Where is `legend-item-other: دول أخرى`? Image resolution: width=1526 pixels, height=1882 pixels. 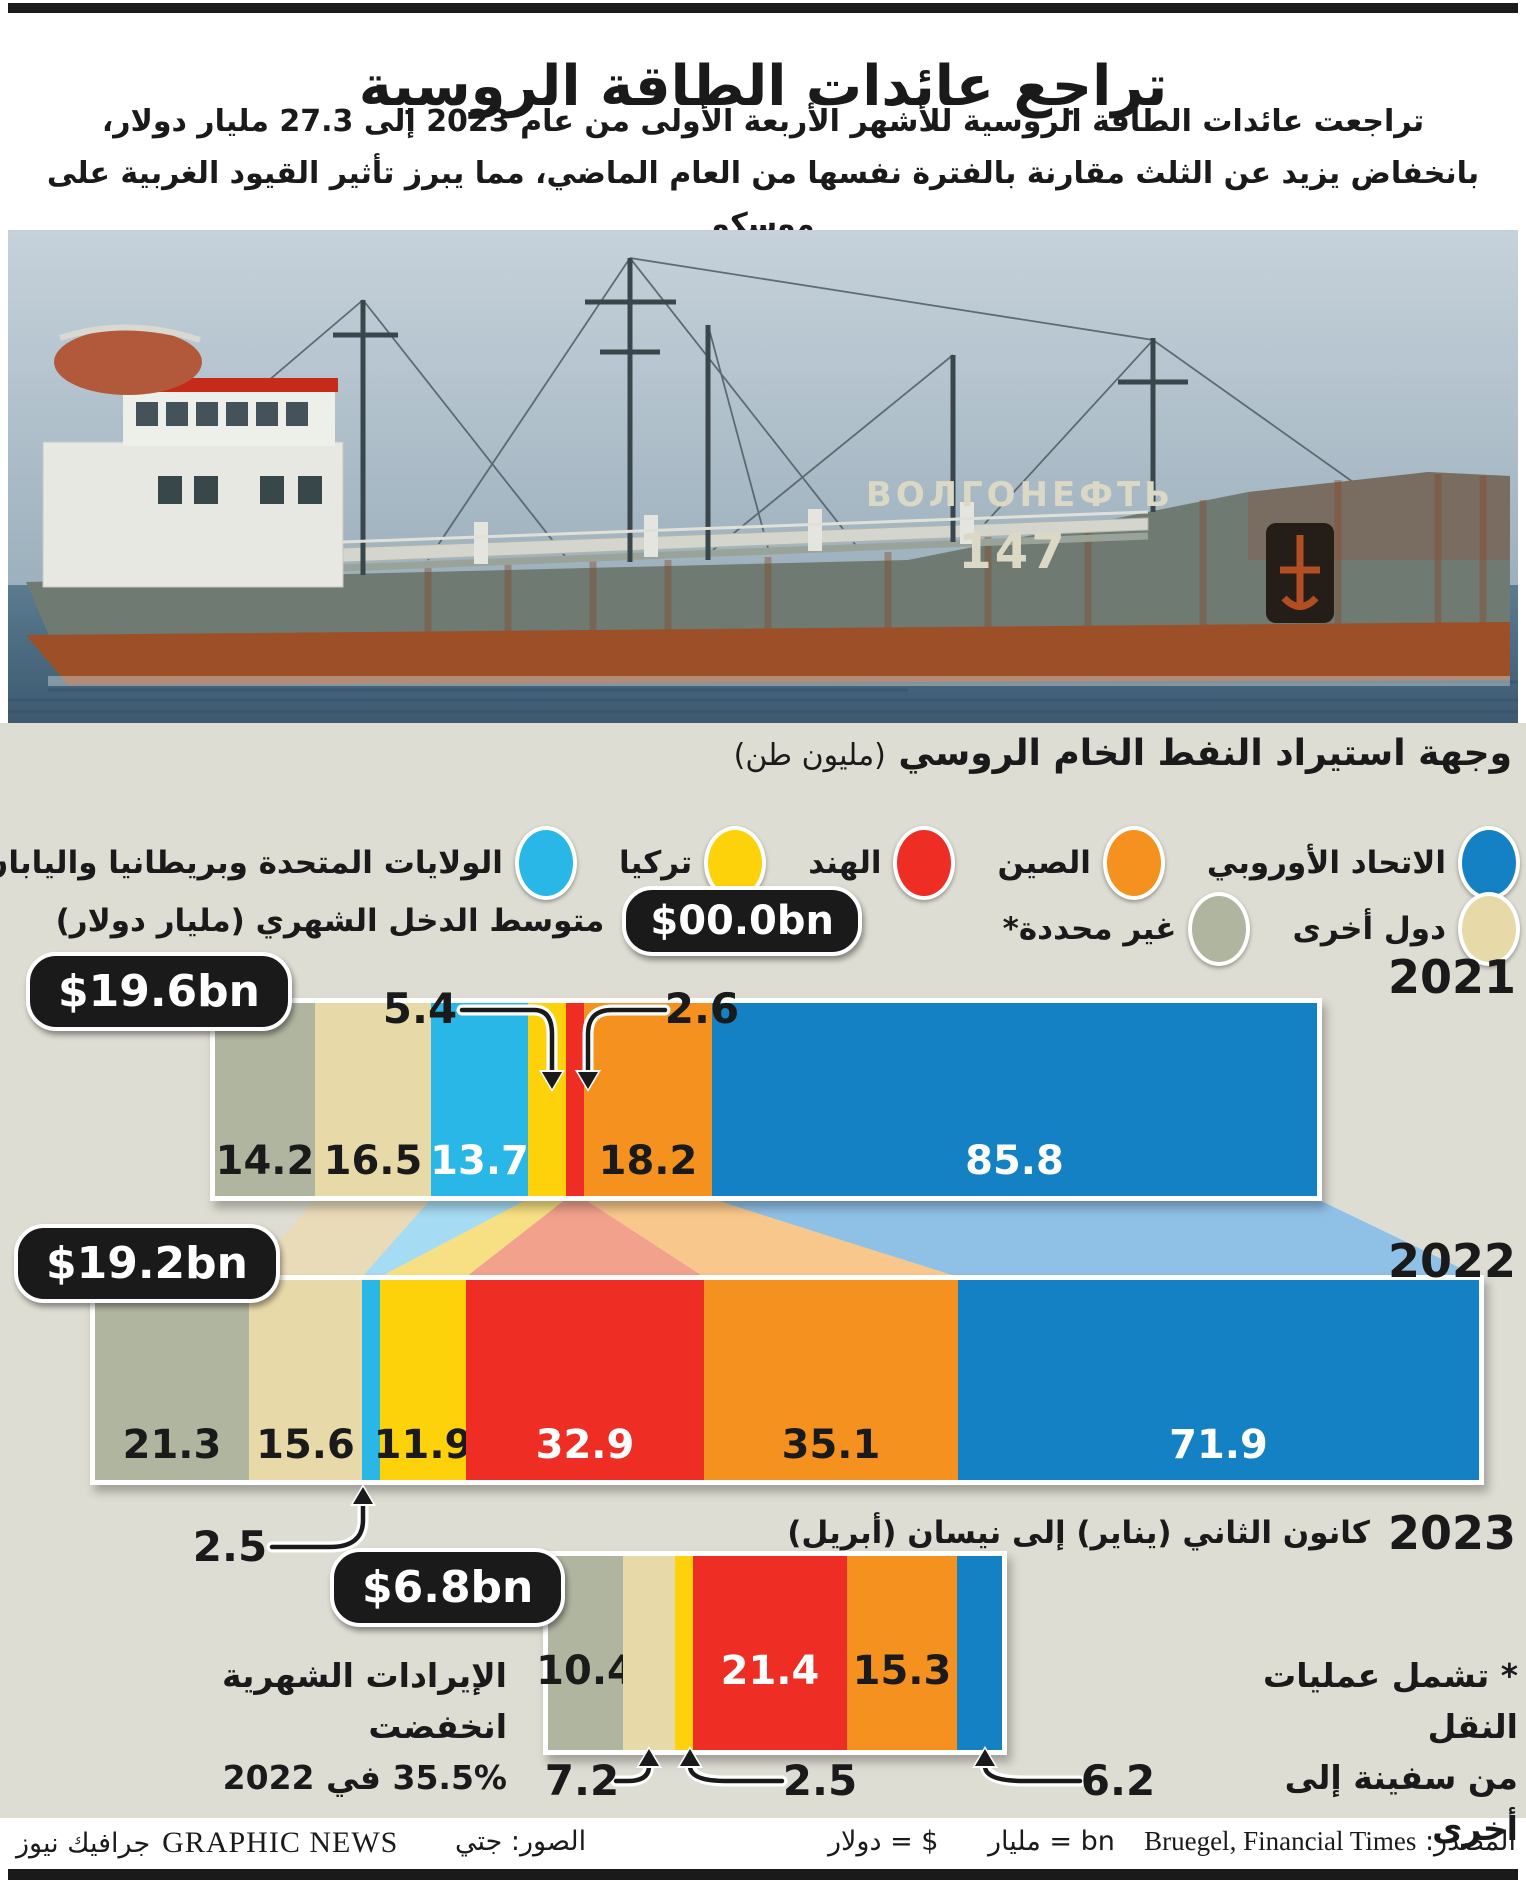 legend-item-other: دول أخرى is located at coordinates (1406, 929).